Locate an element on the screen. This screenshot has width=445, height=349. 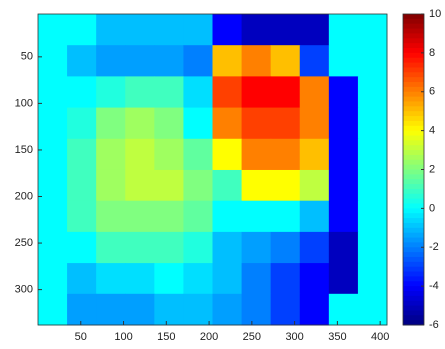
x-tick-label: 300 is located at coordinates (294, 337).